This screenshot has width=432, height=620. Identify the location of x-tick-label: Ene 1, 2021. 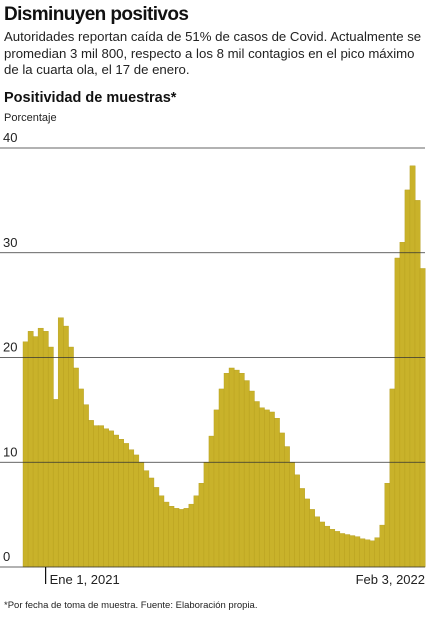
(85, 579).